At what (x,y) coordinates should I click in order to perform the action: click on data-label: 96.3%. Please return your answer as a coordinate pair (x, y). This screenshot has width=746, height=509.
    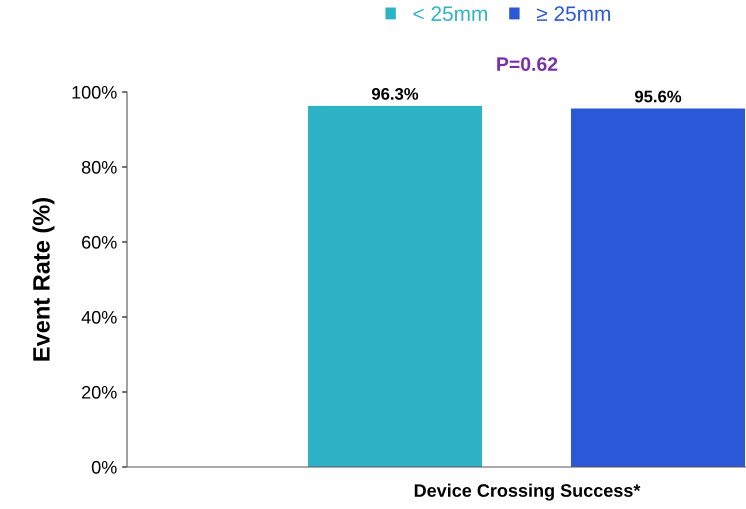
    Looking at the image, I should click on (395, 94).